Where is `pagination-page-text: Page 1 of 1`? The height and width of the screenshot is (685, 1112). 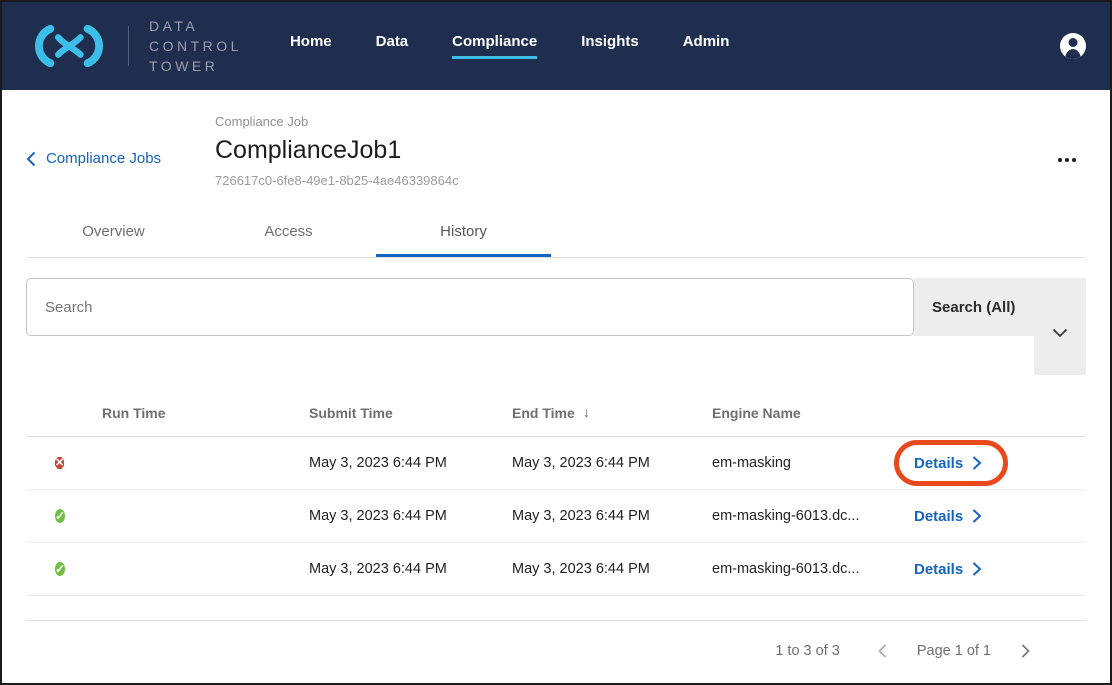
pagination-page-text: Page 1 of 1 is located at coordinates (953, 651).